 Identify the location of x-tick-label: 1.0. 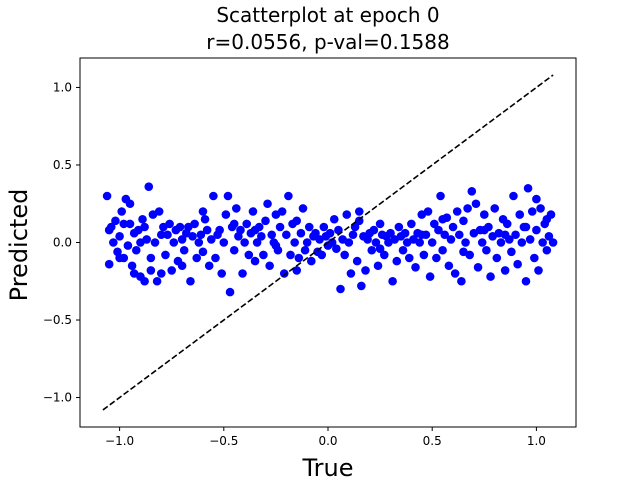
(536, 441).